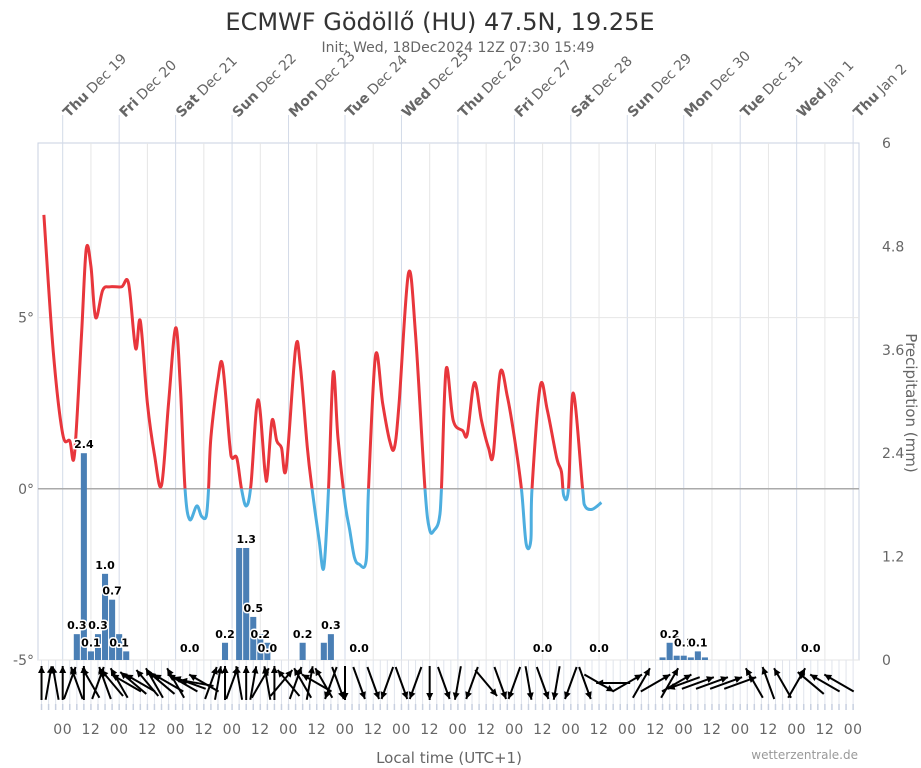 This screenshot has width=921, height=768. What do you see at coordinates (107, 74) in the screenshot?
I see `day-date: Dec 19` at bounding box center [107, 74].